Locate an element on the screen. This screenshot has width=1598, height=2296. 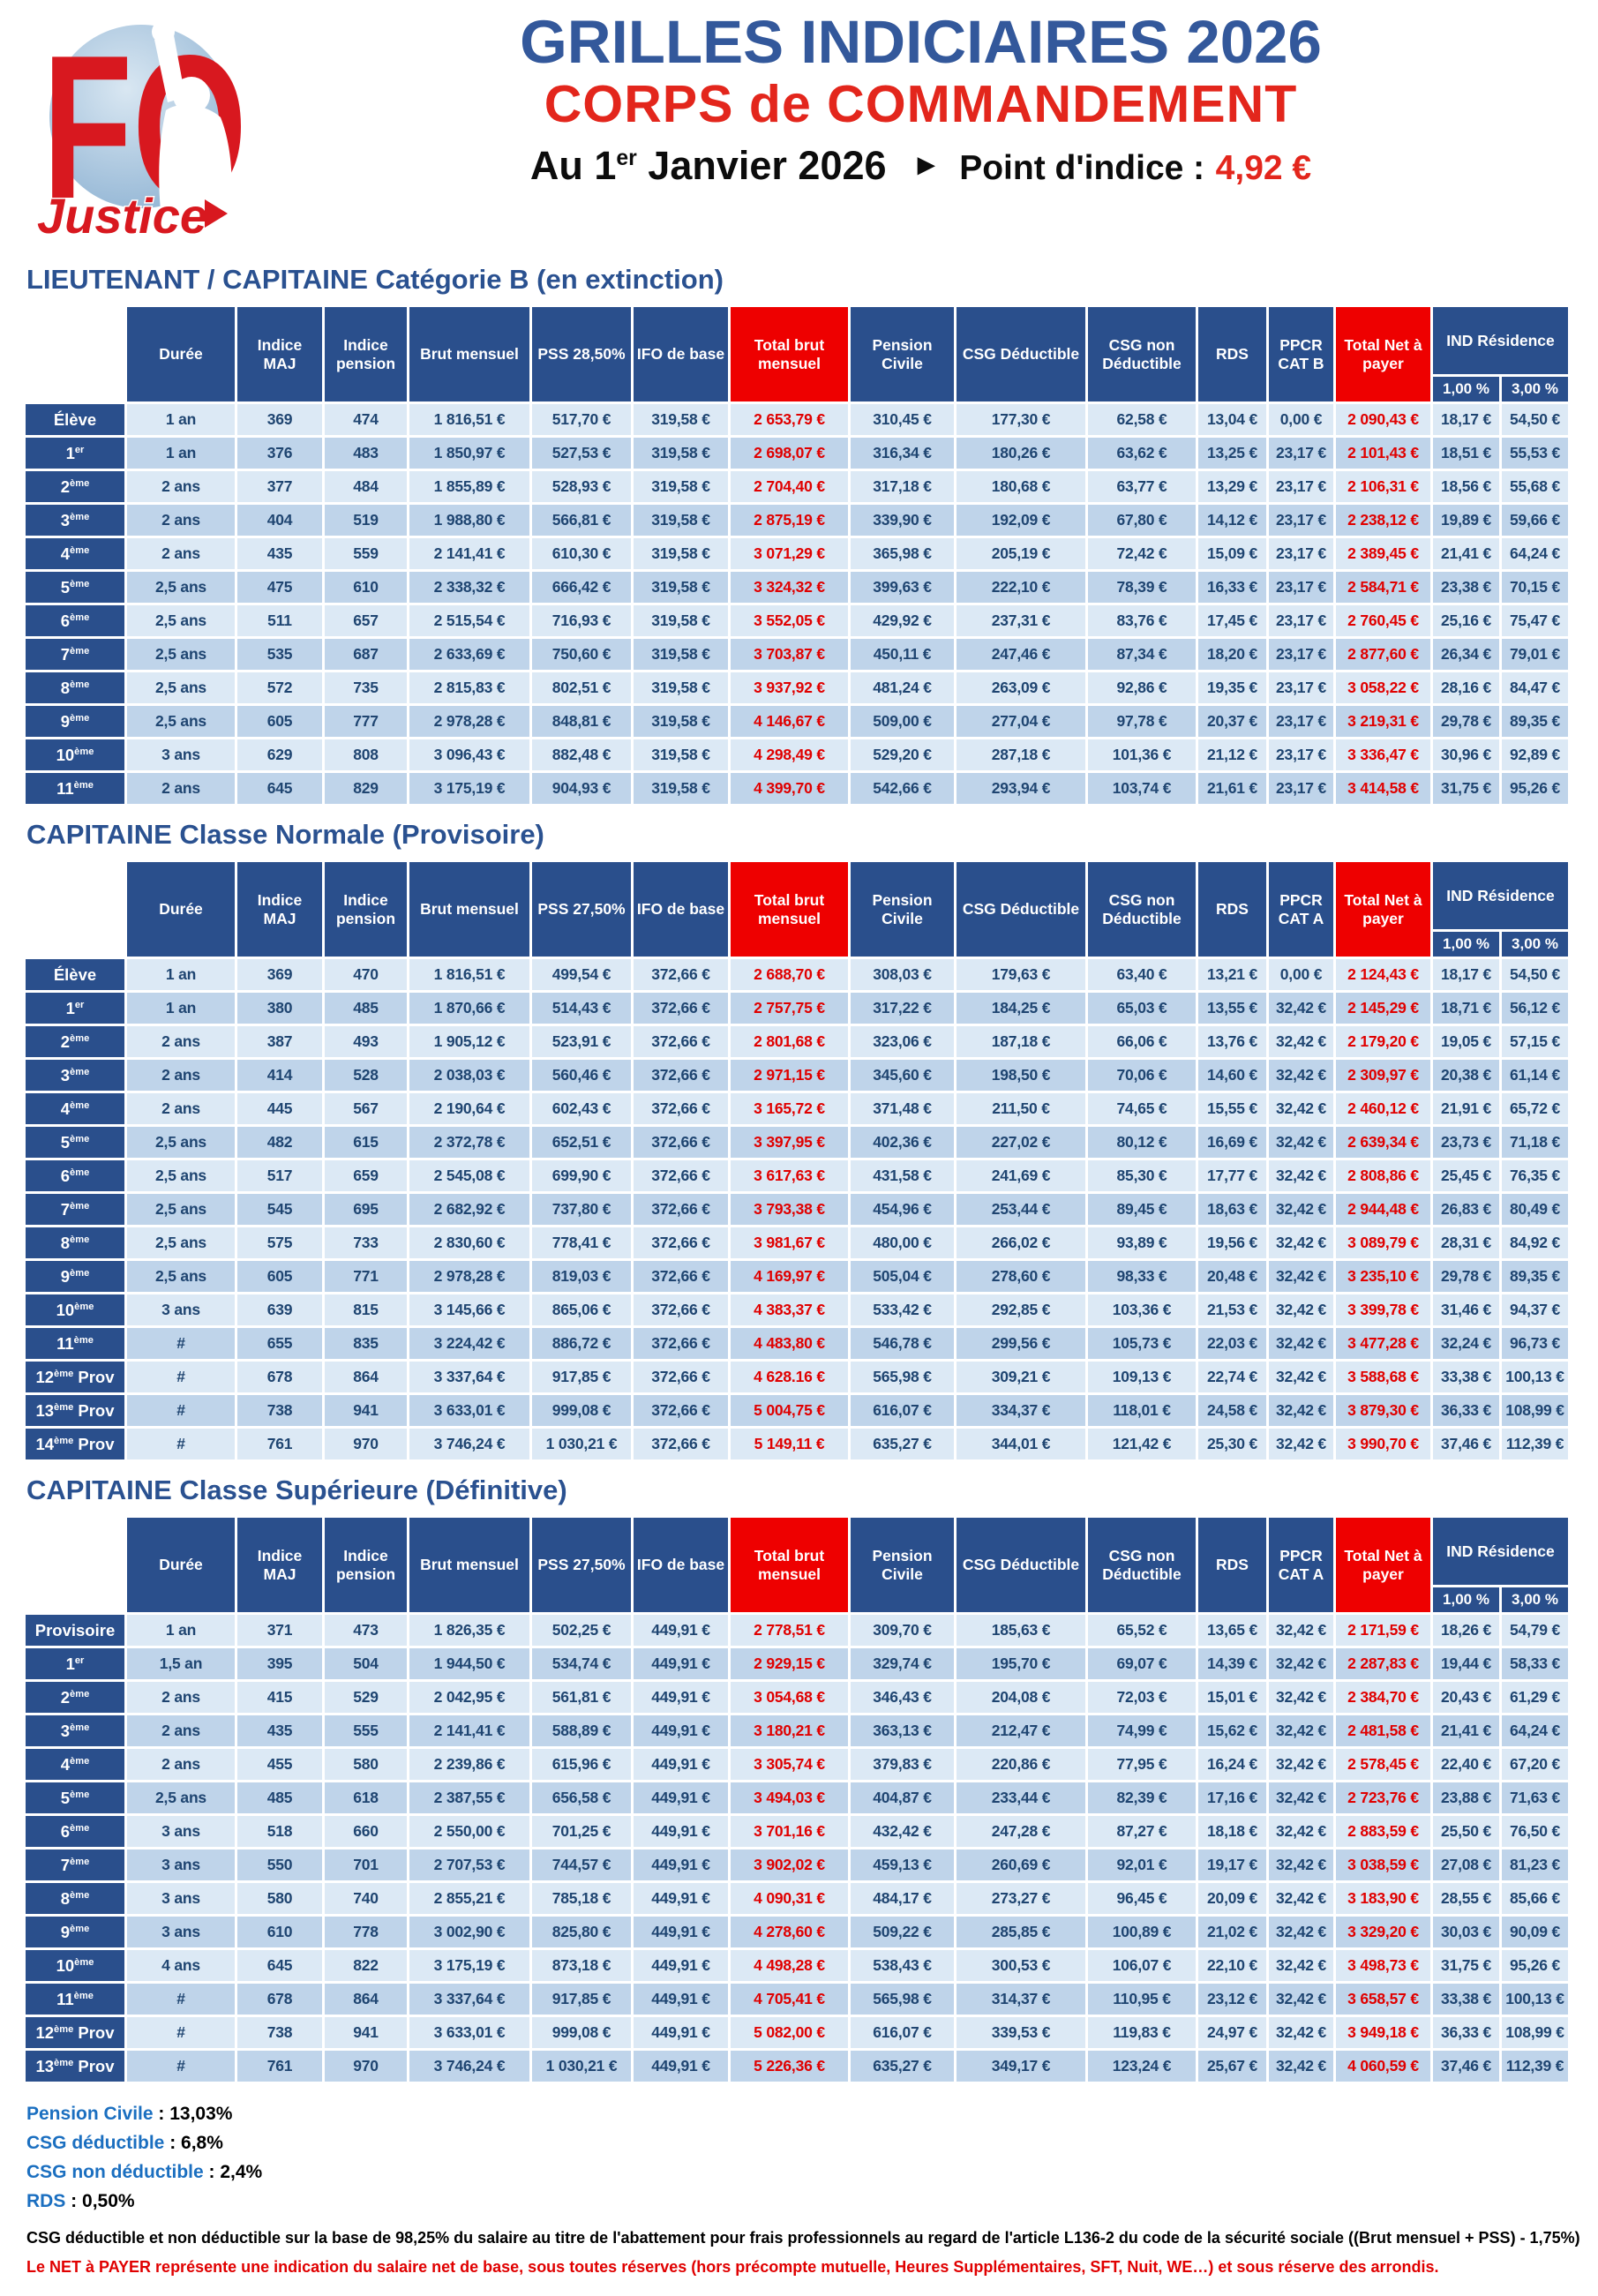
cell-duree: 2 ans is located at coordinates (181, 487).